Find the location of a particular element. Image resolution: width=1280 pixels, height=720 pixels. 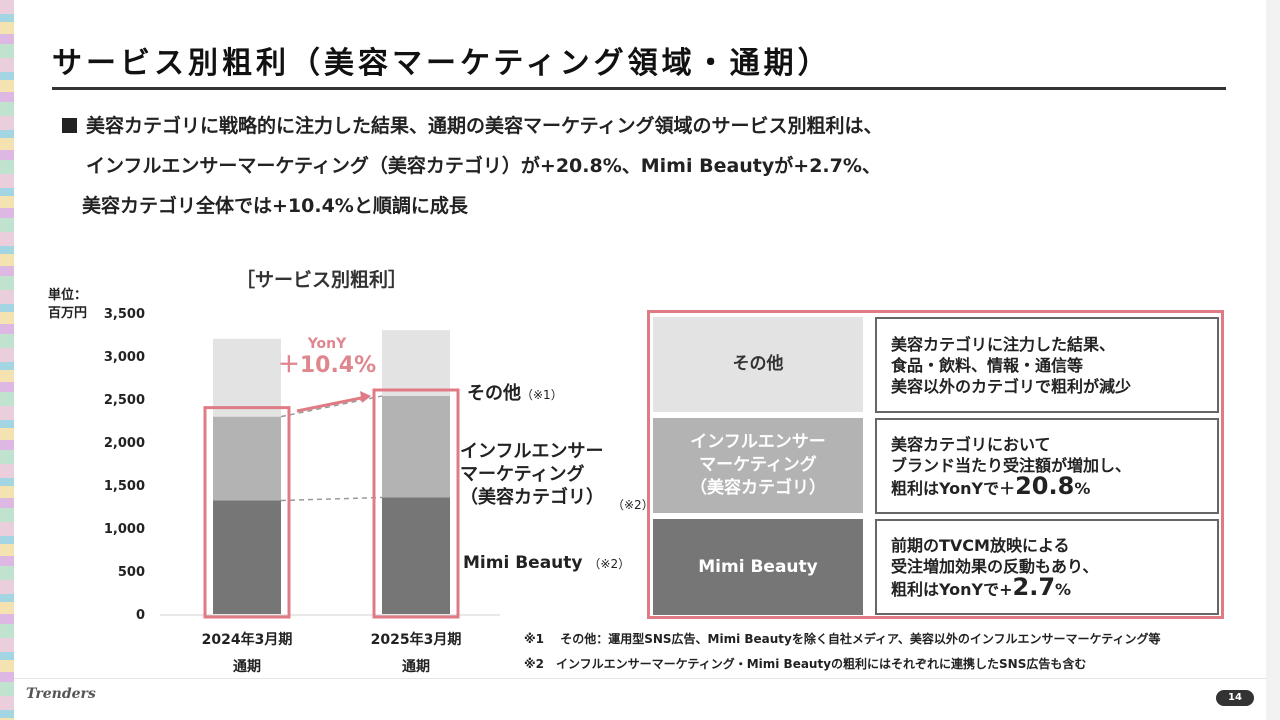

y-tick-label: 500 is located at coordinates (131, 572).